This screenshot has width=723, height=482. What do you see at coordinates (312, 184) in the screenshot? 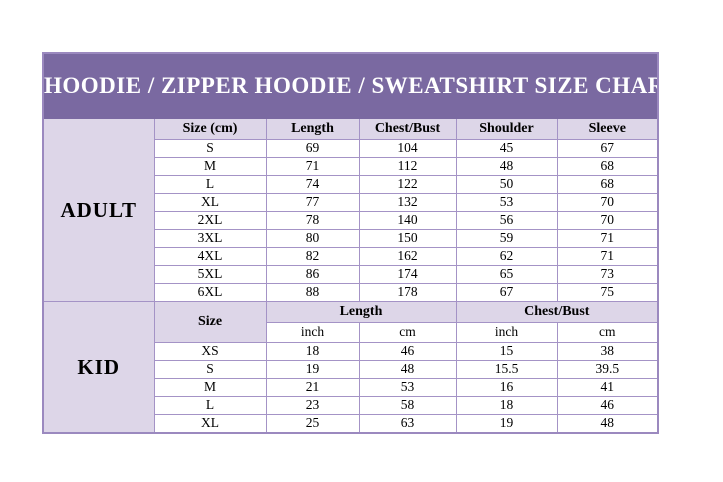
I see `value-cell: 74` at bounding box center [312, 184].